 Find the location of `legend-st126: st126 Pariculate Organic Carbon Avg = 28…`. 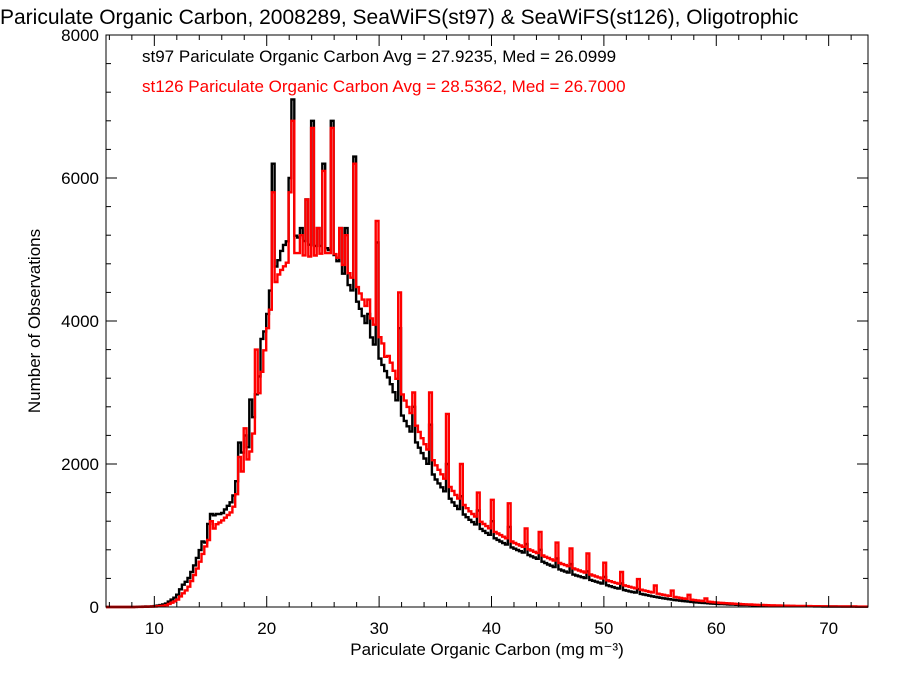

legend-st126: st126 Pariculate Organic Carbon Avg = 28… is located at coordinates (384, 86).